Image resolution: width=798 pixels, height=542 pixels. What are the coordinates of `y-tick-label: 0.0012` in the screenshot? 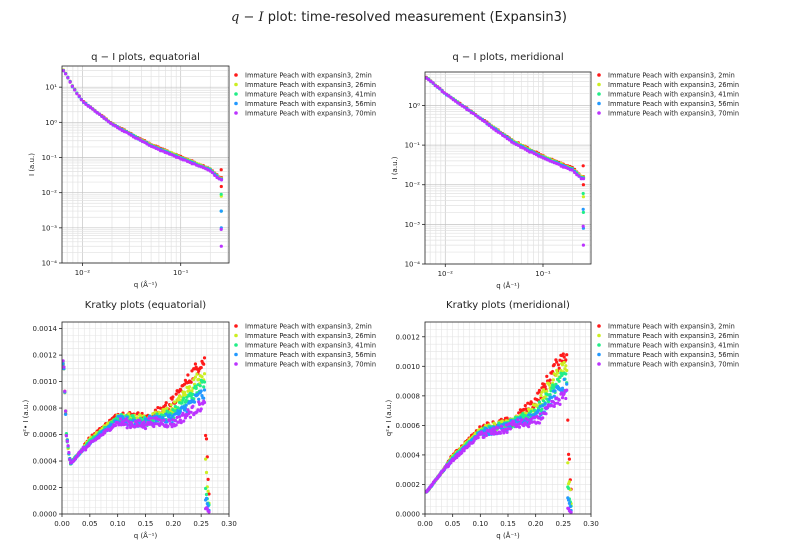 It's located at (408, 337).